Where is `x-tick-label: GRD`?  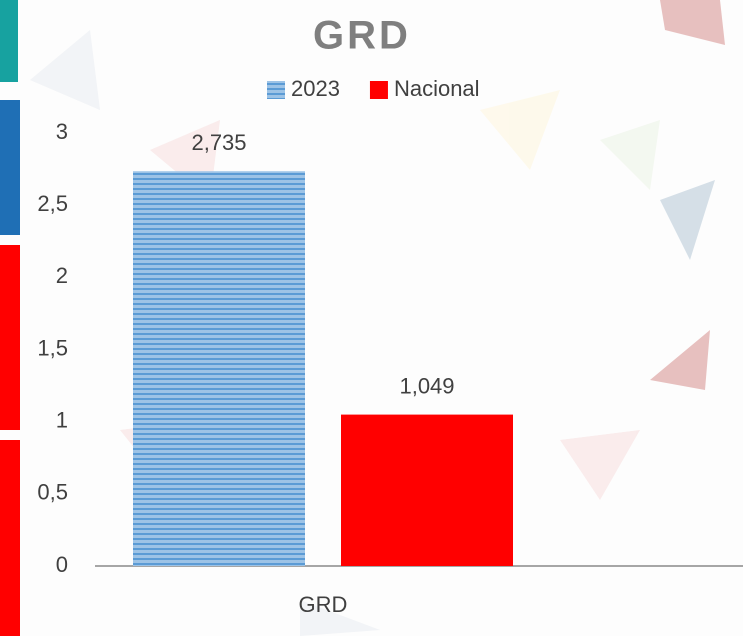
x-tick-label: GRD is located at coordinates (323, 604).